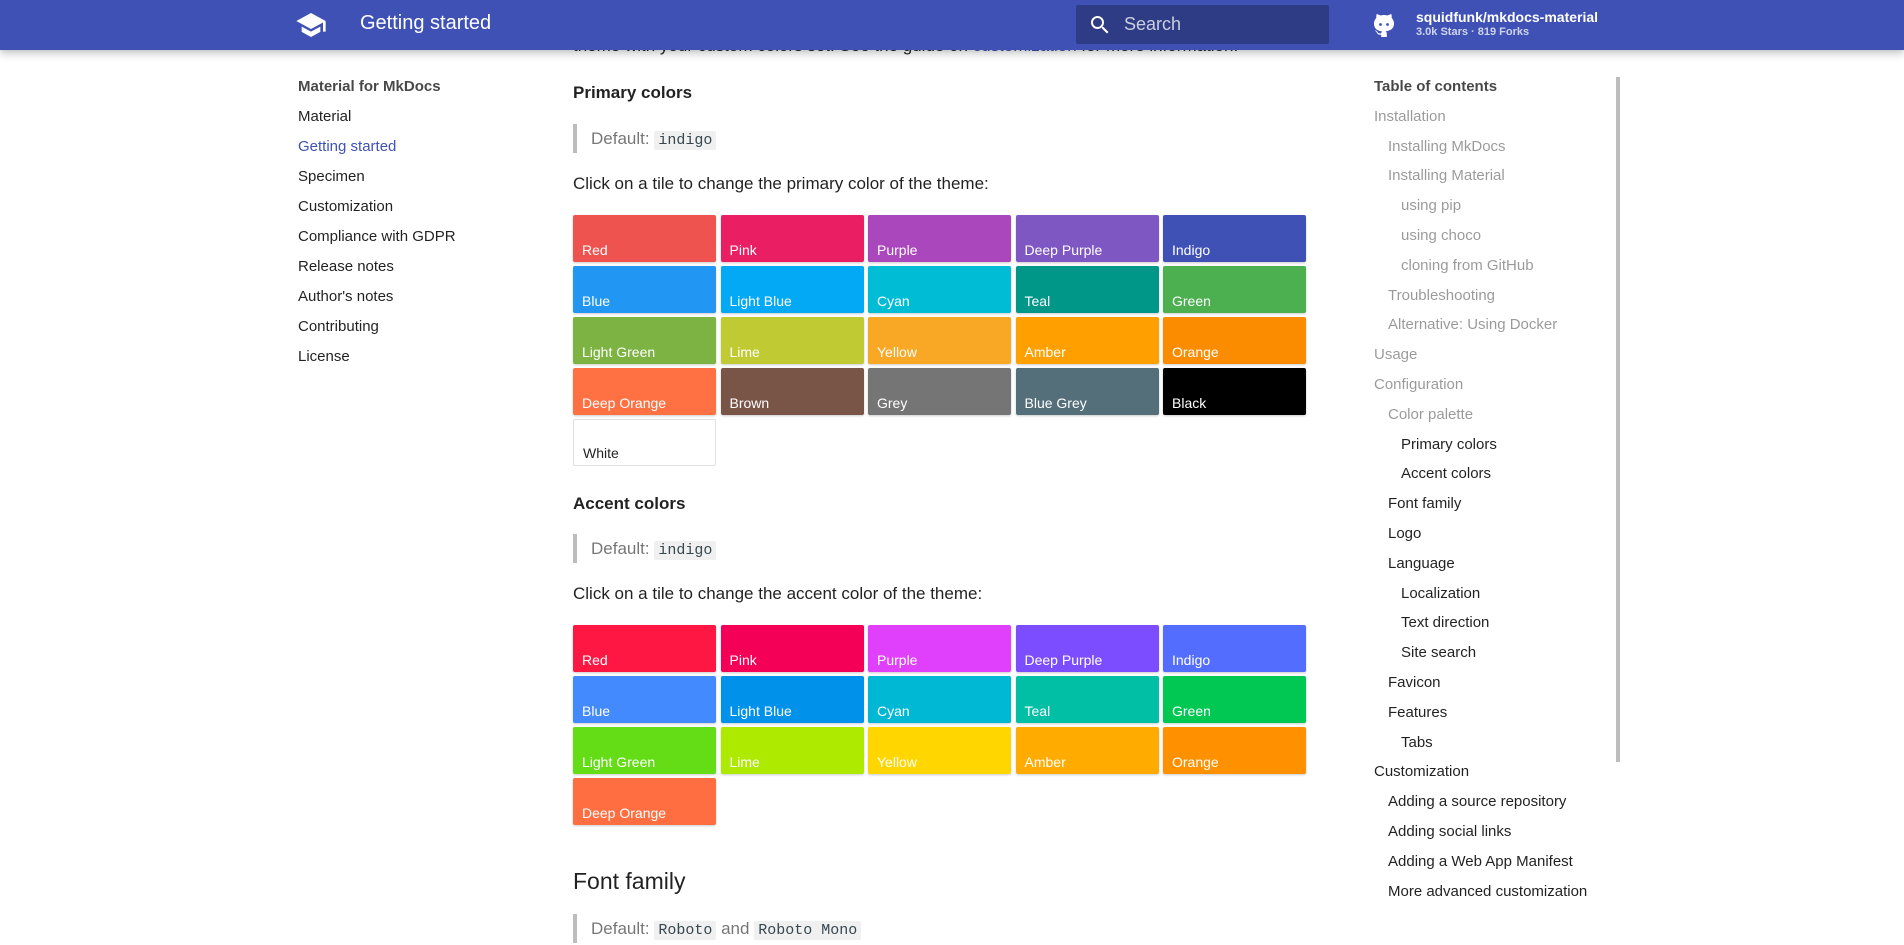 The width and height of the screenshot is (1904, 945). What do you see at coordinates (717, 928) in the screenshot?
I see `font-default-note: Default: Roboto and Roboto Mono` at bounding box center [717, 928].